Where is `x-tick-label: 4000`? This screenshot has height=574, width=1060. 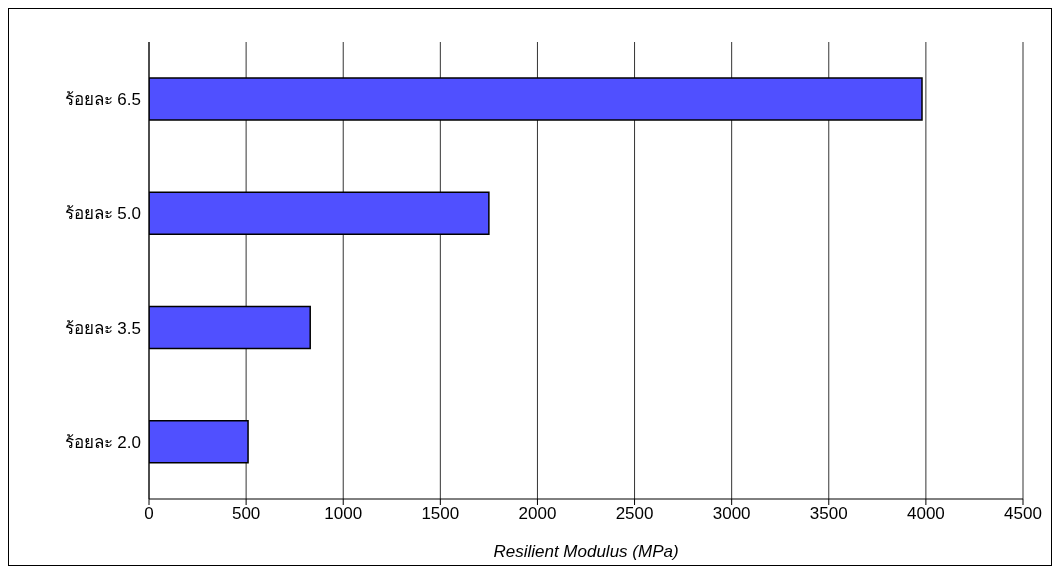 x-tick-label: 4000 is located at coordinates (925, 514).